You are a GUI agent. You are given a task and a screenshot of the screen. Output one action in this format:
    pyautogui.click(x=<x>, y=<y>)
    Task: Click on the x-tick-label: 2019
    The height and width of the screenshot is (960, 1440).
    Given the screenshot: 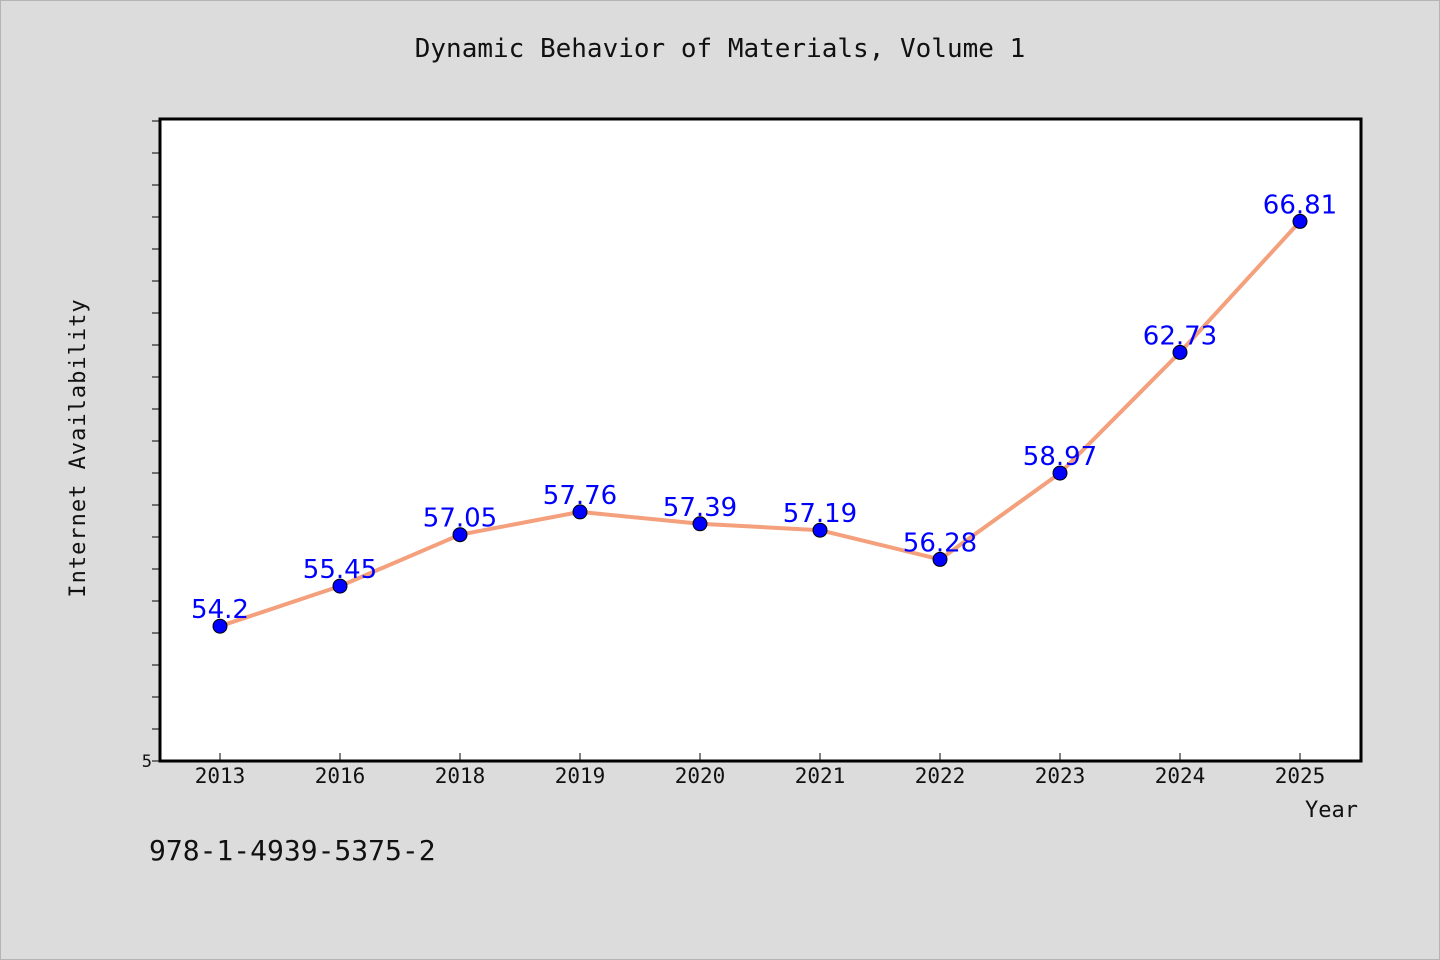 What is the action you would take?
    pyautogui.click(x=580, y=776)
    